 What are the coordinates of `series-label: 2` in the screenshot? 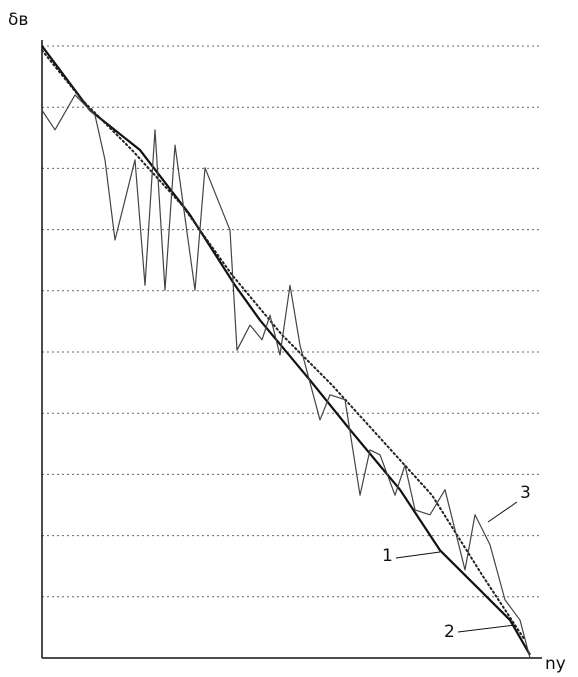 It's located at (449, 632).